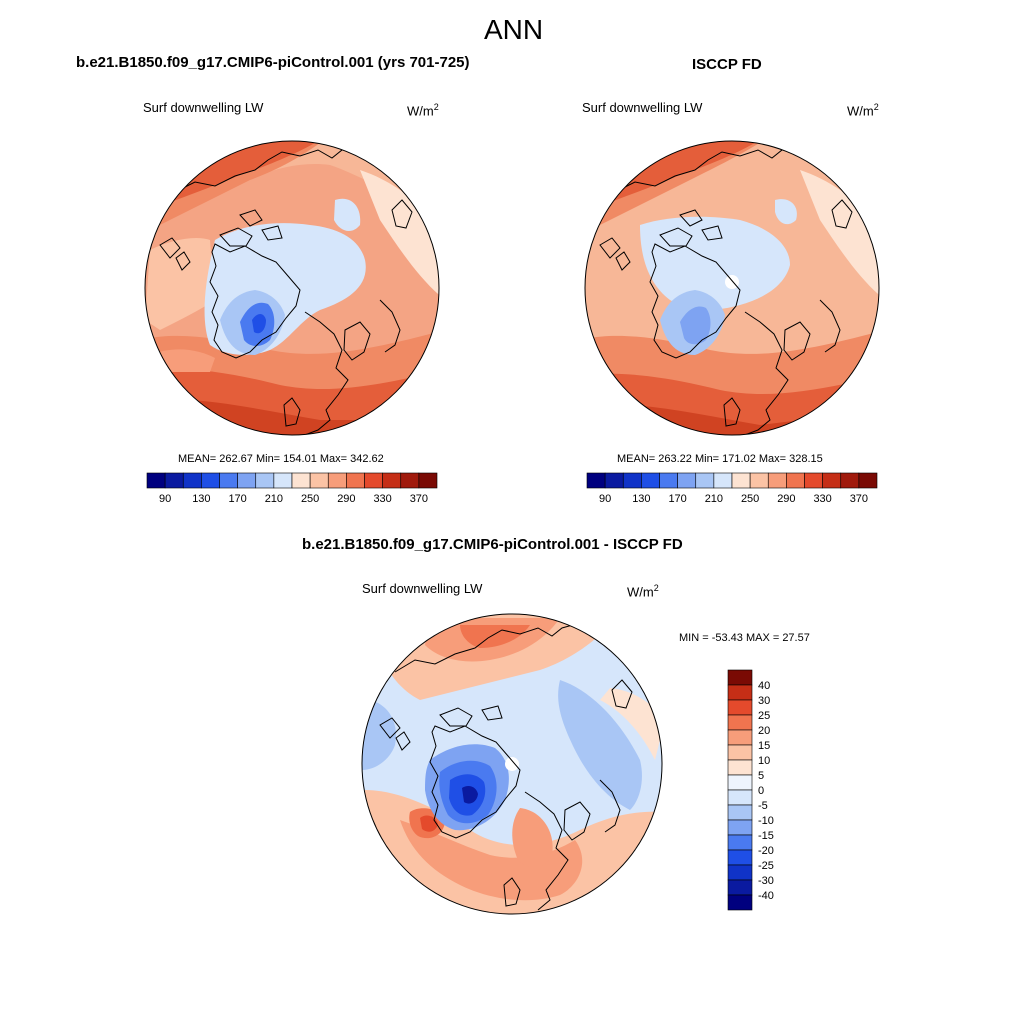 This screenshot has width=1024, height=1024. Describe the element at coordinates (766, 821) in the screenshot. I see `colorbar-tick-label: -10` at that location.